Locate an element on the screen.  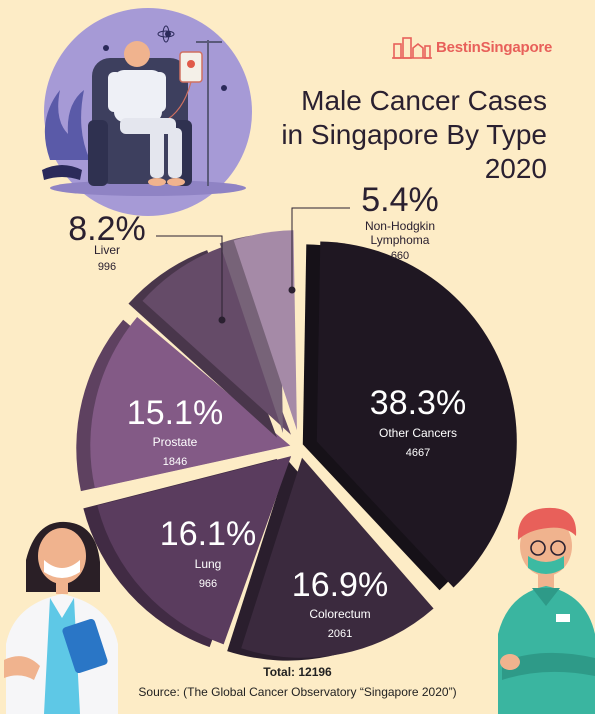
liver-name-label: Liver is located at coordinates (107, 250).